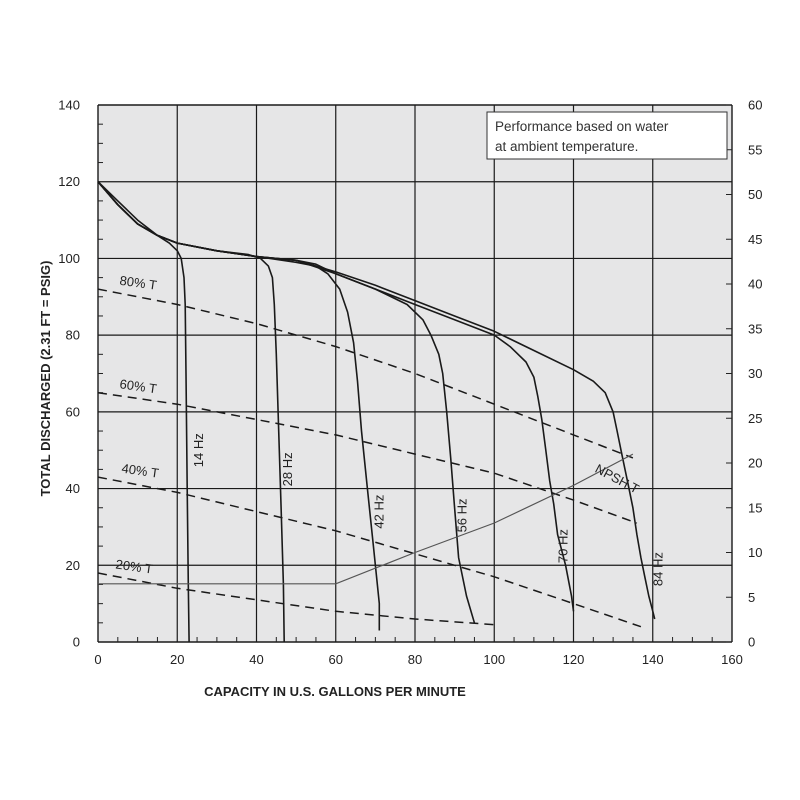  What do you see at coordinates (732, 659) in the screenshot?
I see `x-tick-label: 160` at bounding box center [732, 659].